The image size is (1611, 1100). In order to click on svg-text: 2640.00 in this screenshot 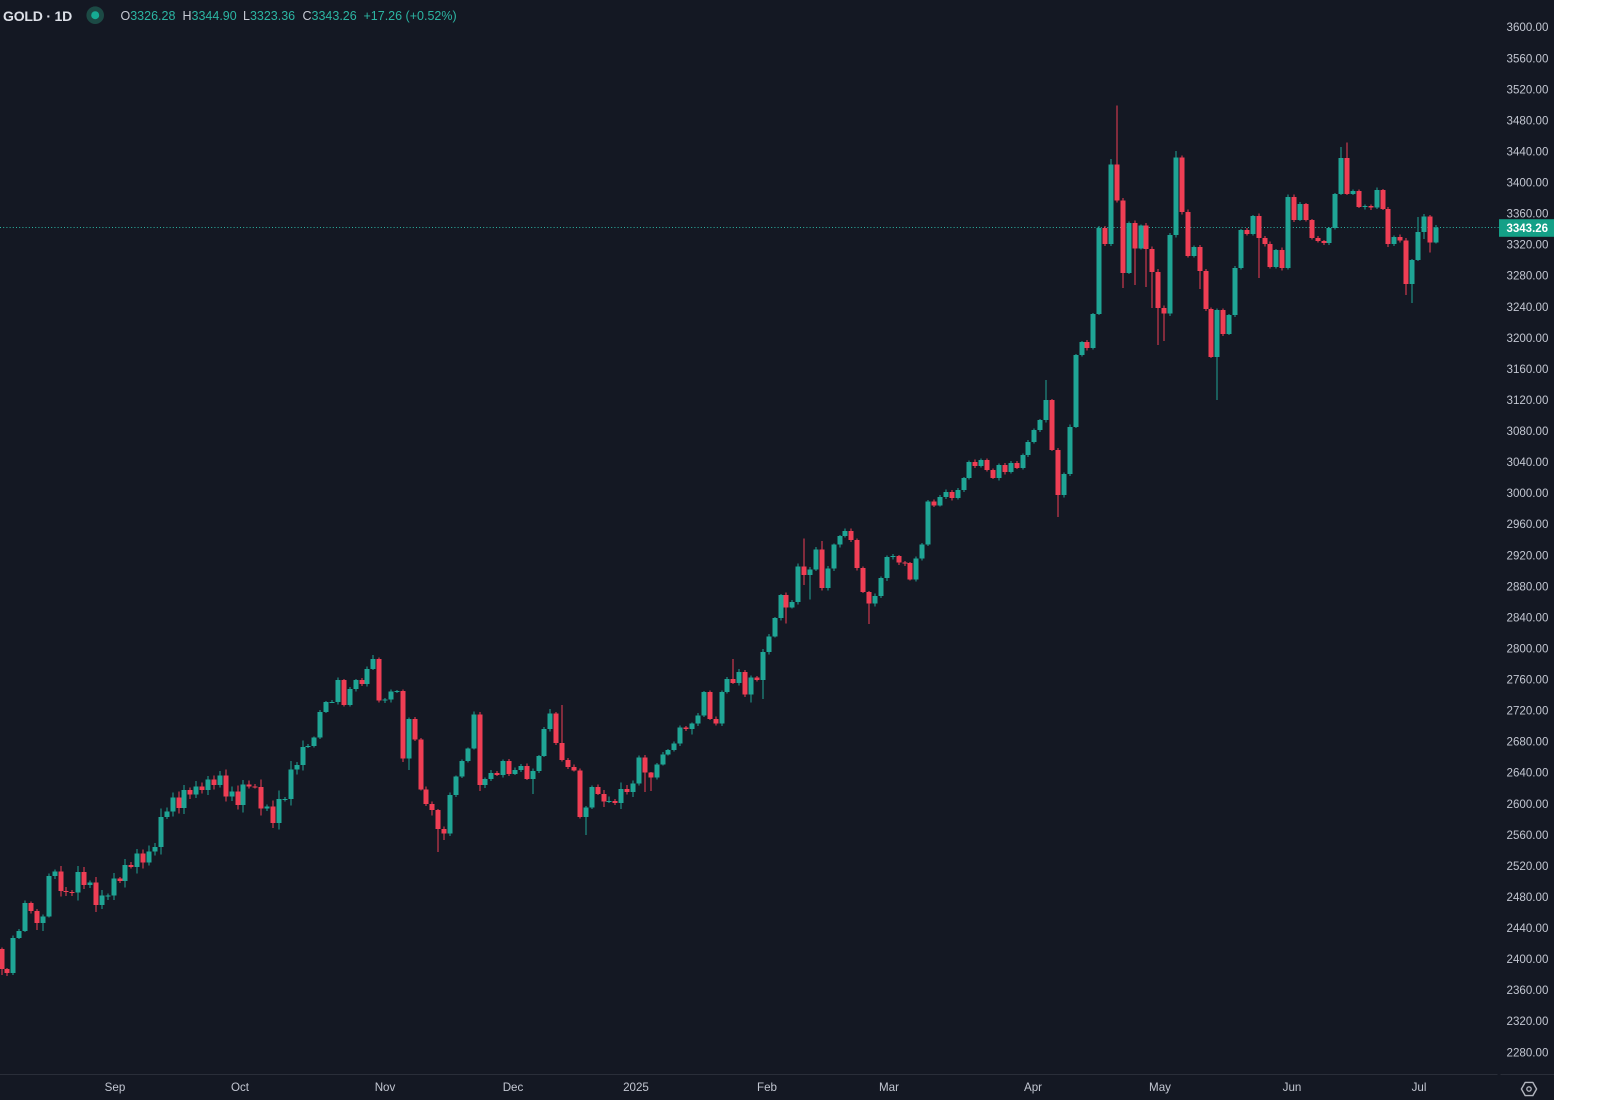, I will do `click(1528, 773)`.